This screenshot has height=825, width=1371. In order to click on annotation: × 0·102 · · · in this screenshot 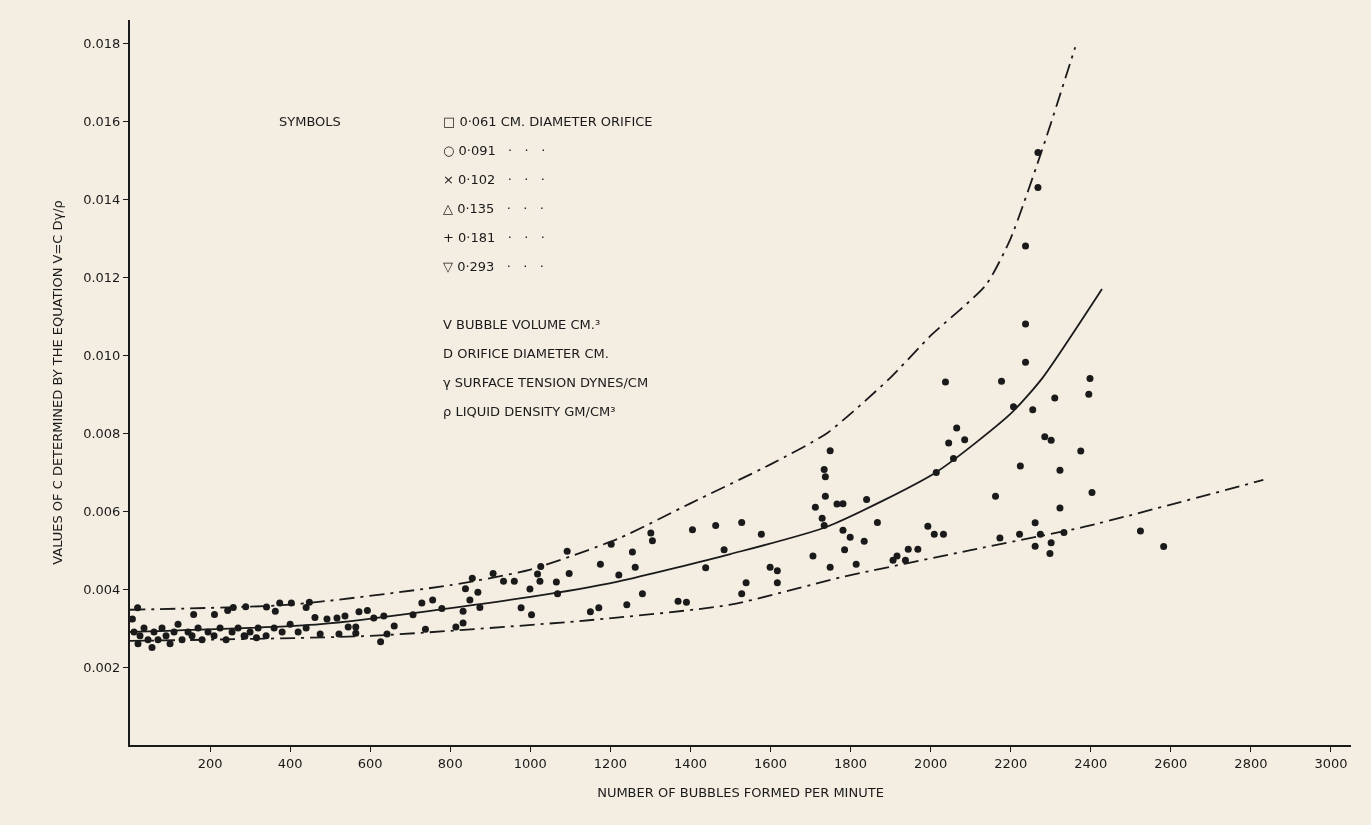, I will do `click(494, 179)`.